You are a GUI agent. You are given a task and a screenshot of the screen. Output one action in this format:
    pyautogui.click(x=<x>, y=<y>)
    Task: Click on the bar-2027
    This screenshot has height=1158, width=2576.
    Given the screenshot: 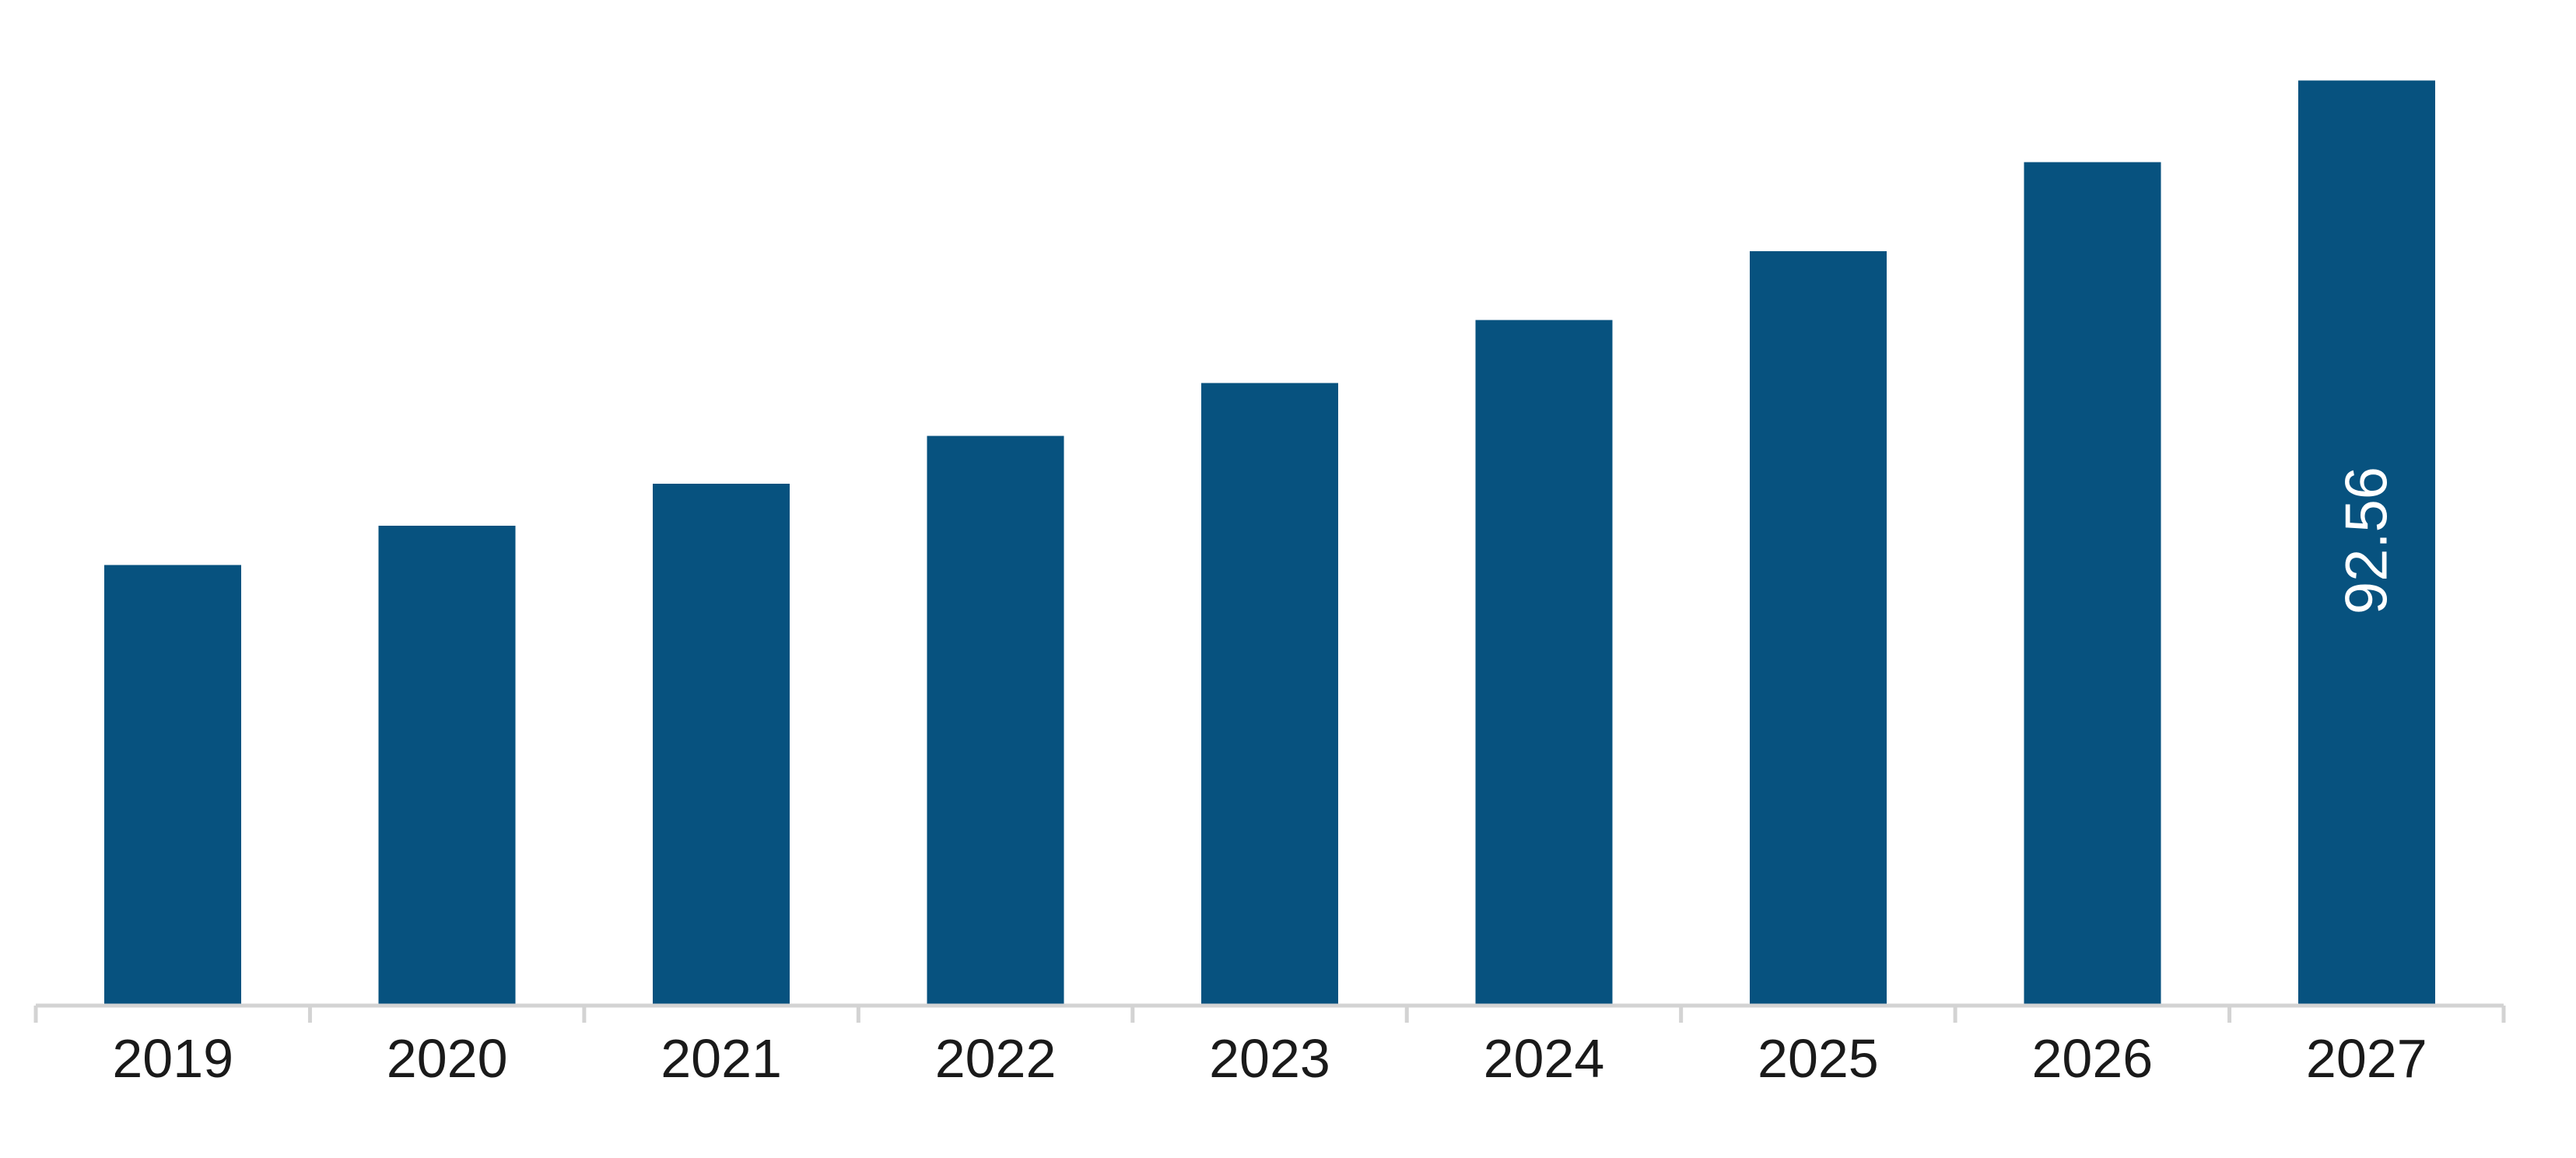 What is the action you would take?
    pyautogui.click(x=2366, y=543)
    